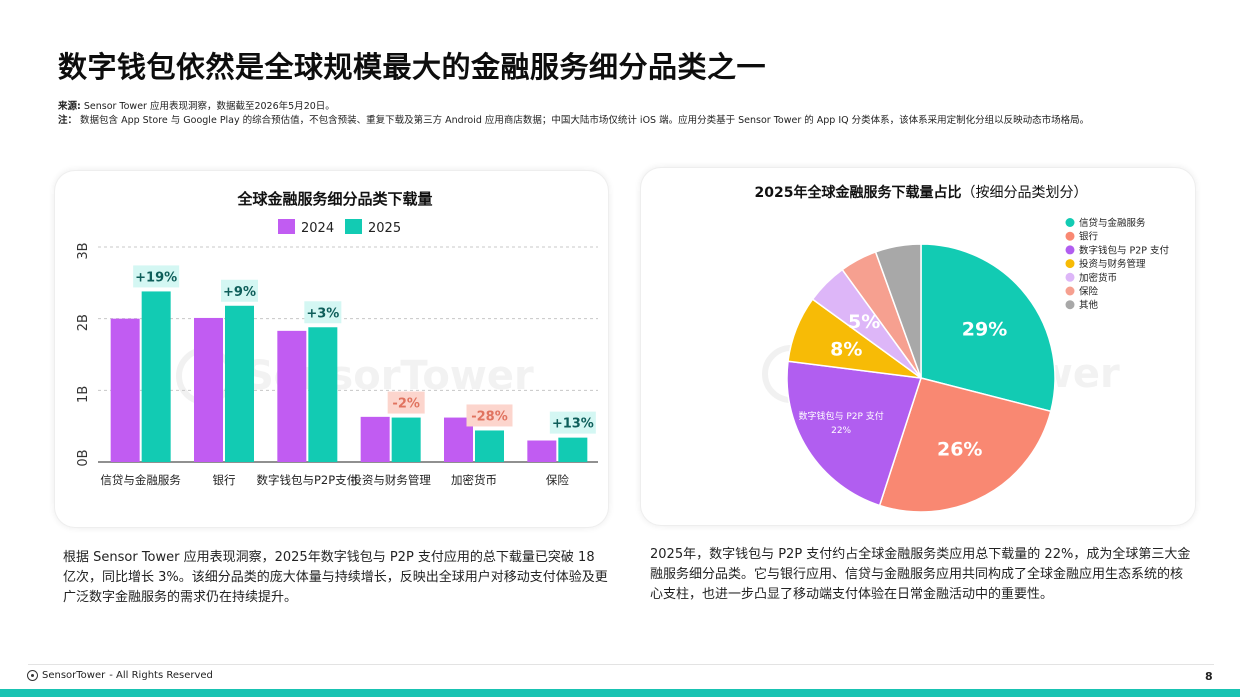 This screenshot has height=697, width=1240. What do you see at coordinates (1089, 237) in the screenshot?
I see `legend-label: 银行` at bounding box center [1089, 237].